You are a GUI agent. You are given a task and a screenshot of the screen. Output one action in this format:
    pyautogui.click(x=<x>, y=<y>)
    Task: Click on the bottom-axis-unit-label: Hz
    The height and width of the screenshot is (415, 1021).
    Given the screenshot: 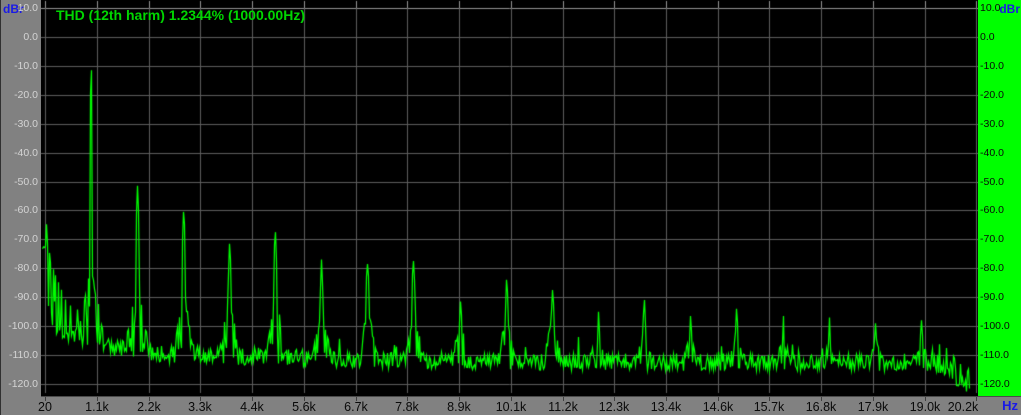 What is the action you would take?
    pyautogui.click(x=1010, y=405)
    